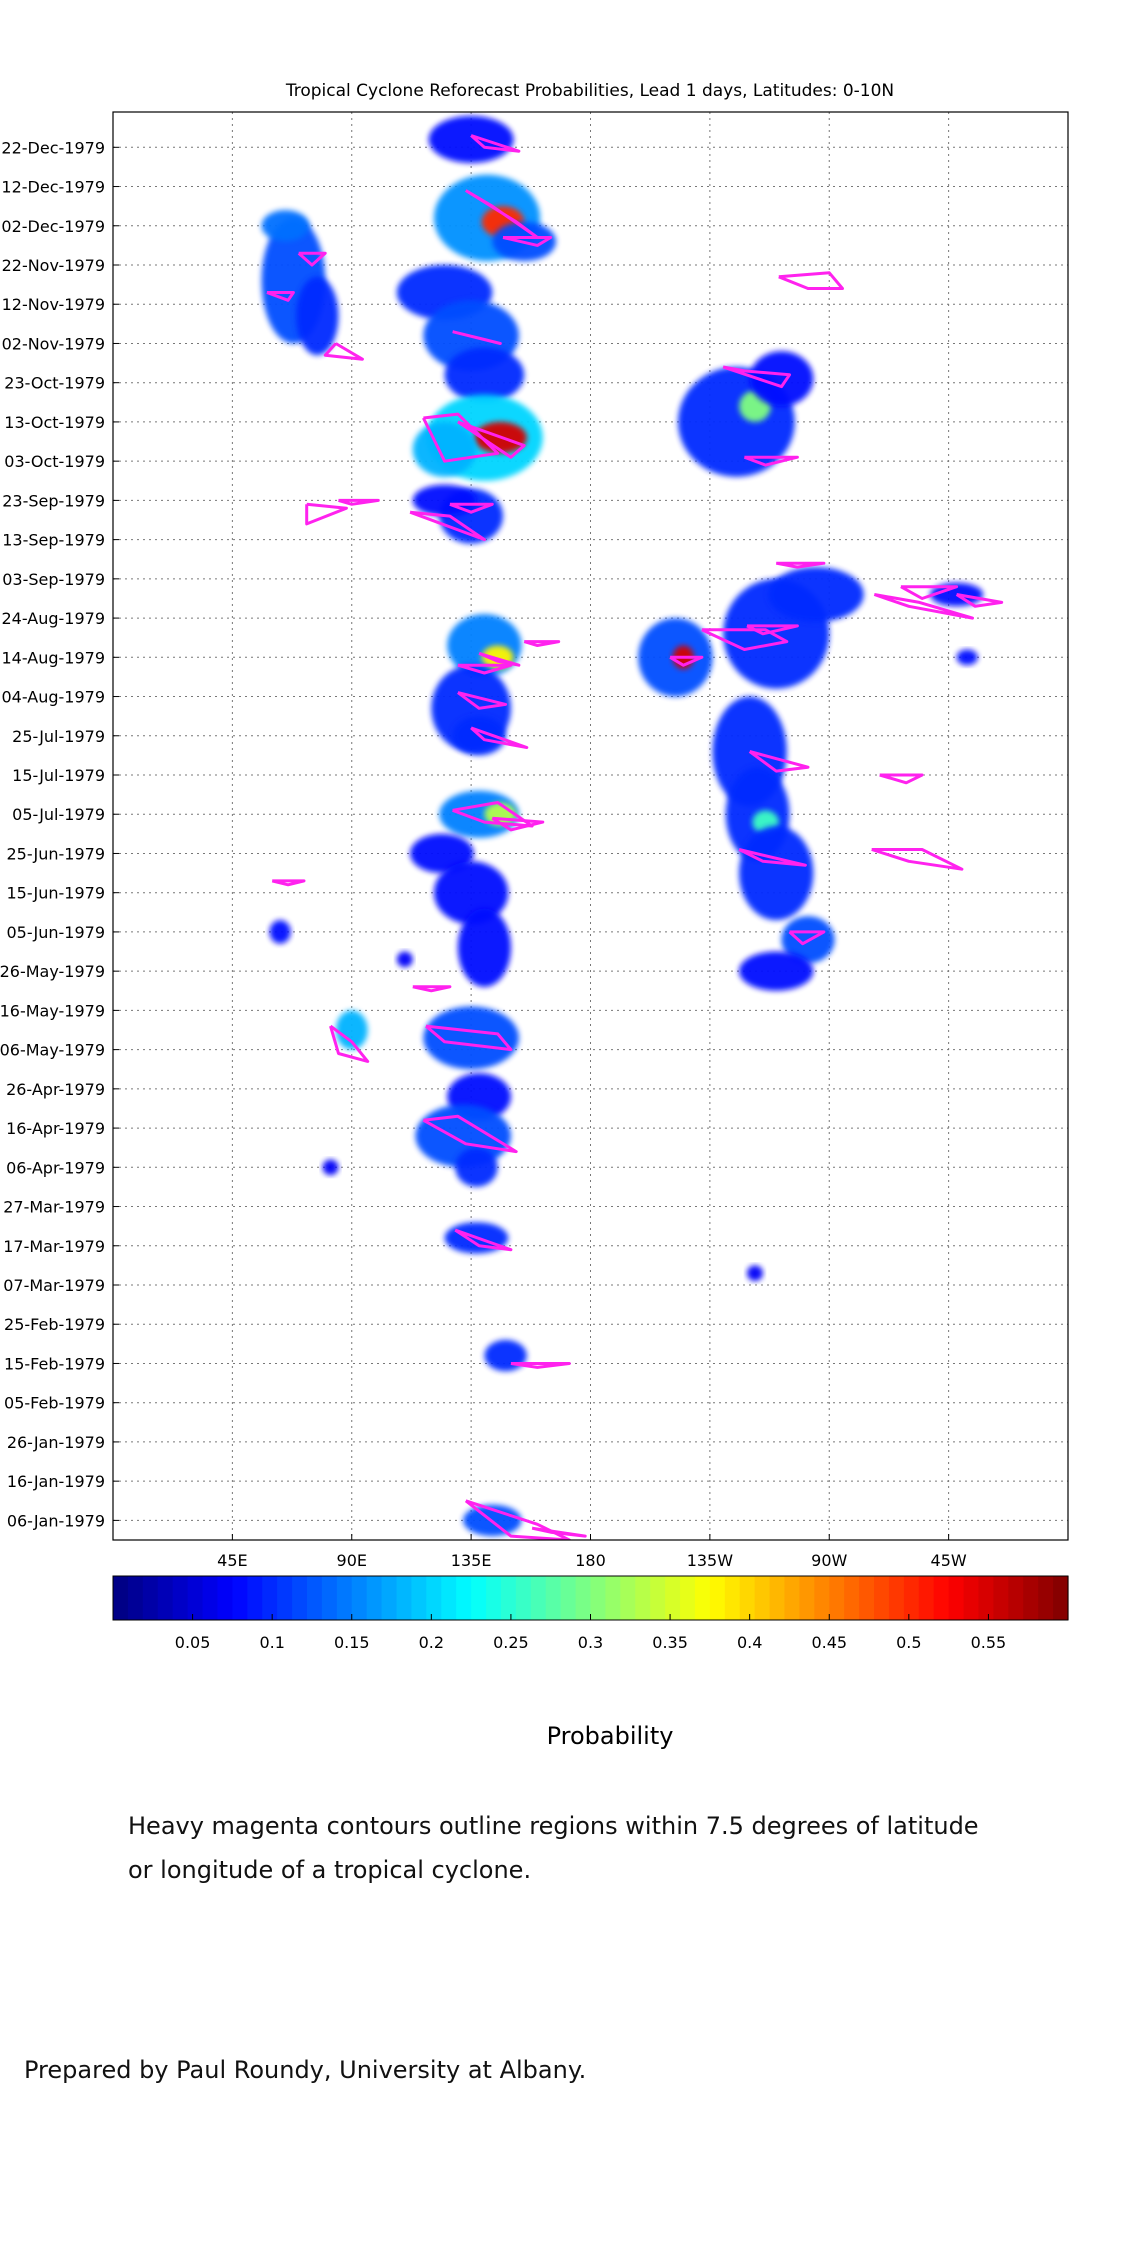  What do you see at coordinates (53, 147) in the screenshot?
I see `y-tick-label-0: 22-Dec-1979` at bounding box center [53, 147].